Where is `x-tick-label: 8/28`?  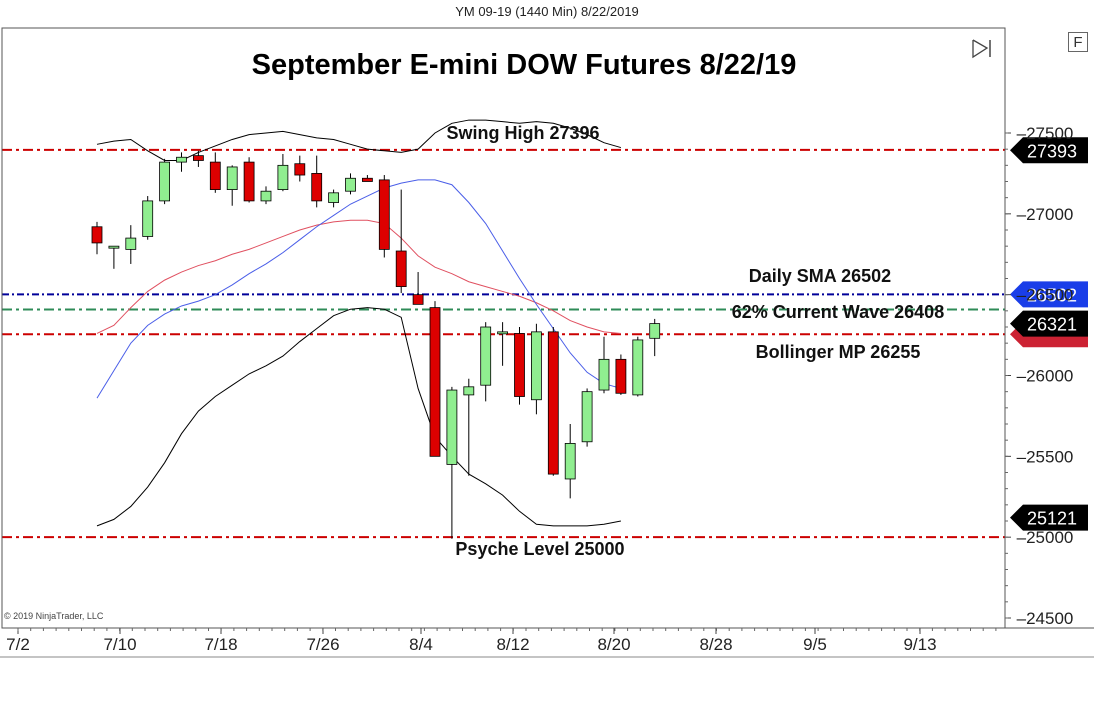
x-tick-label: 8/28 is located at coordinates (715, 644).